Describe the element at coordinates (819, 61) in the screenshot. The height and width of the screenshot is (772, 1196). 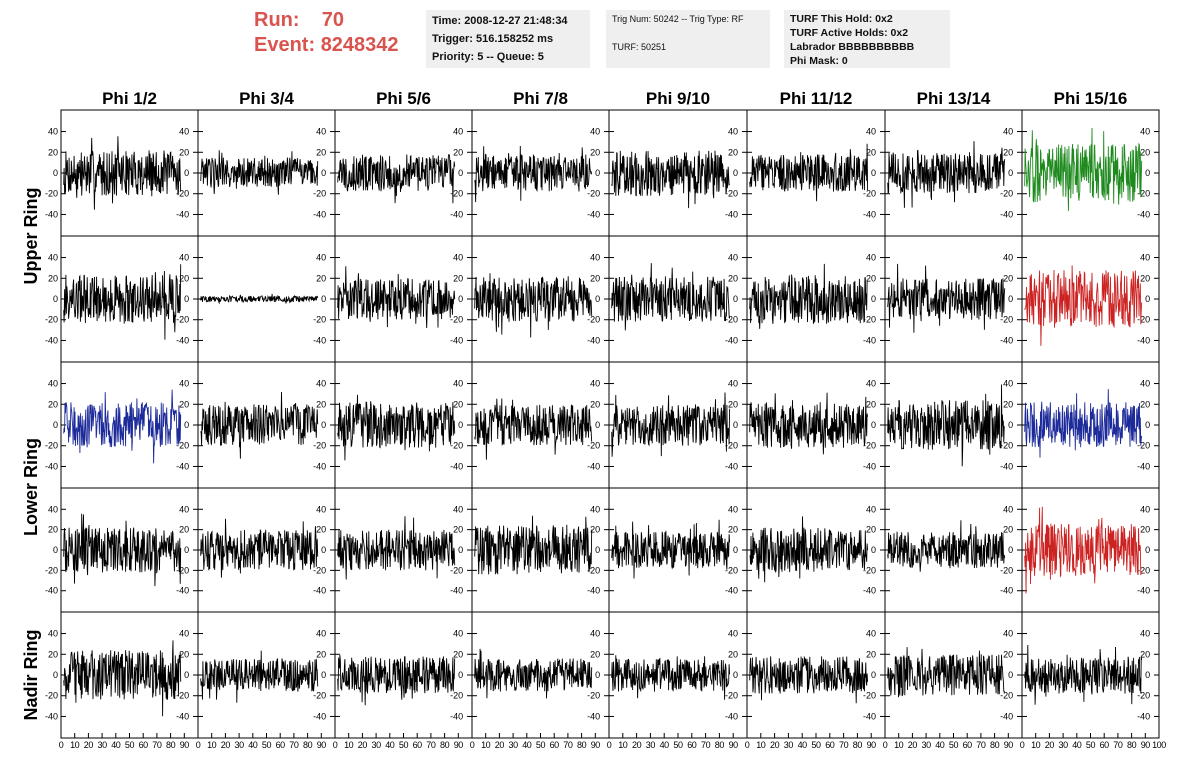
I see `phi-mask-line: Phi Mask: 0` at that location.